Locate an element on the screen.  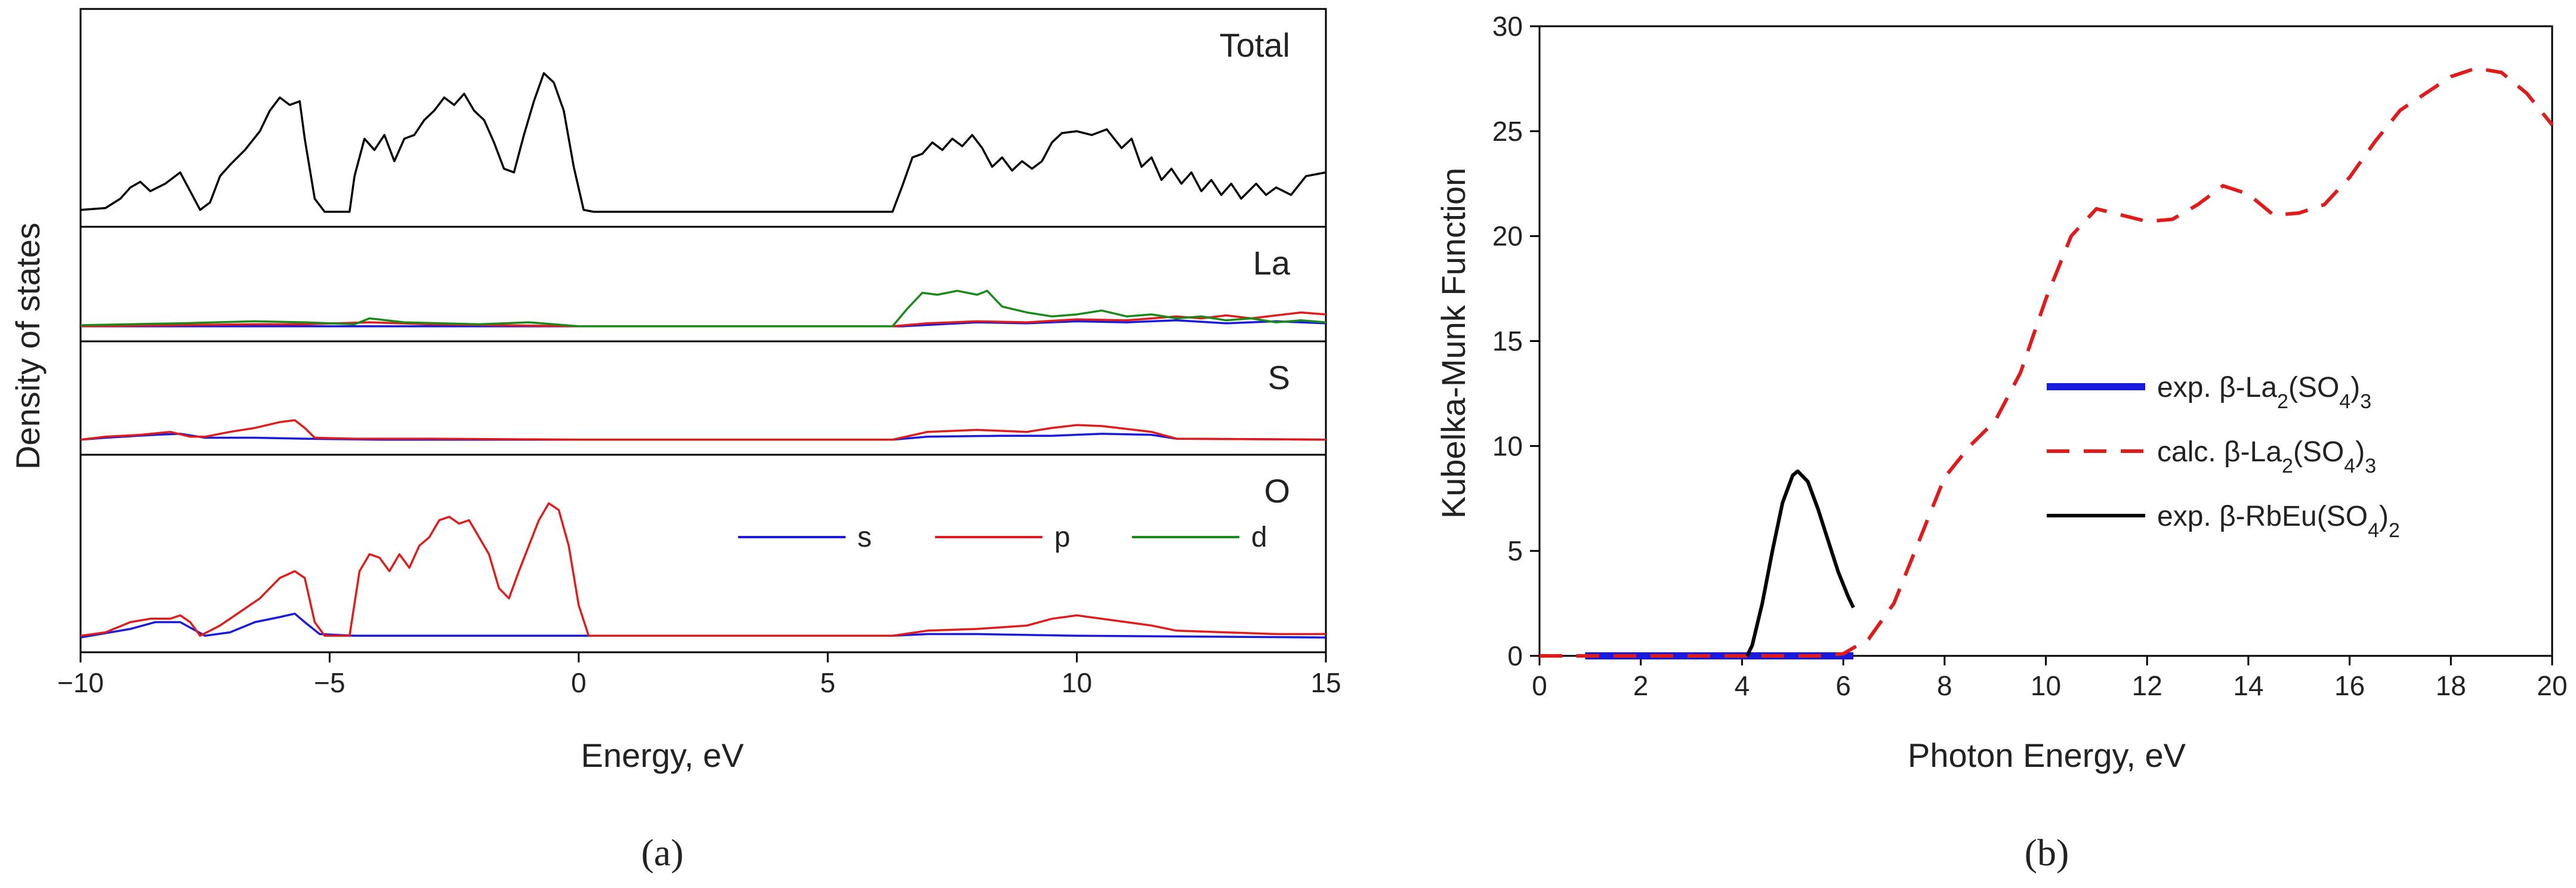
x-tick-label: −5 is located at coordinates (329, 682).